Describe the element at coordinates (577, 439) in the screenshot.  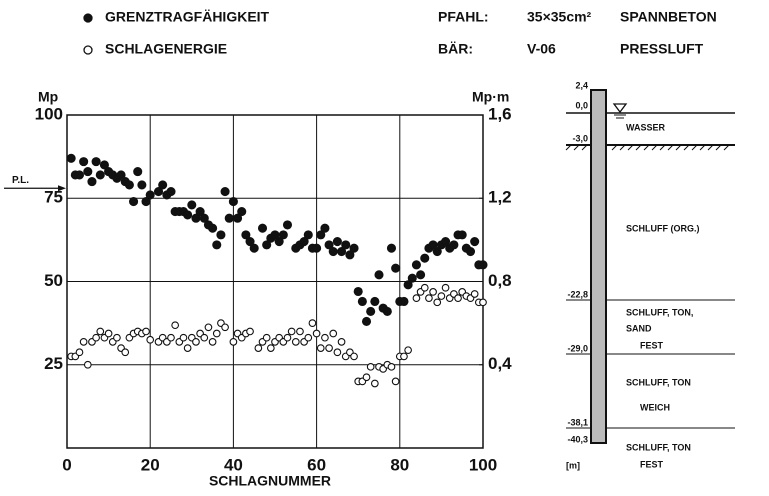
I see `depth-label: -40,3` at that location.